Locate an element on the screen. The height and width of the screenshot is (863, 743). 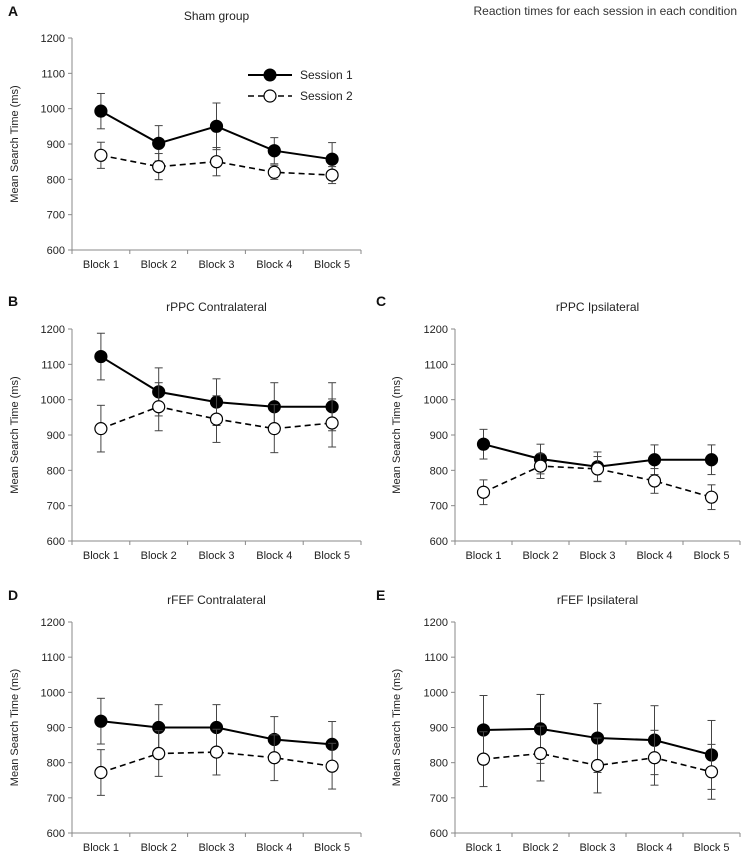
panel-letter: B is located at coordinates (13, 301).